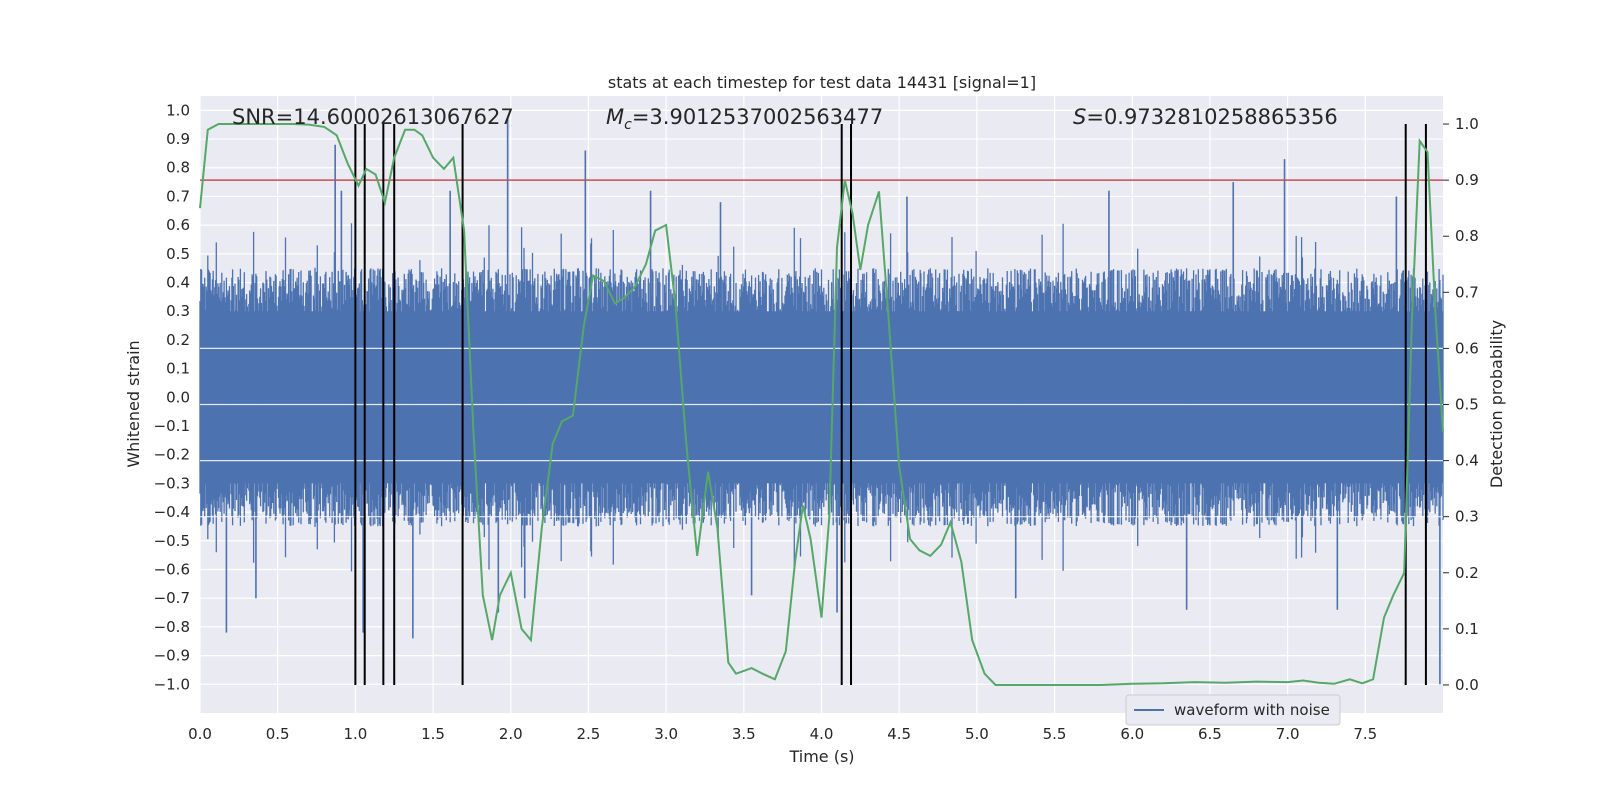  I want to click on y-right-axis-label: Detection probability, so click(1496, 404).